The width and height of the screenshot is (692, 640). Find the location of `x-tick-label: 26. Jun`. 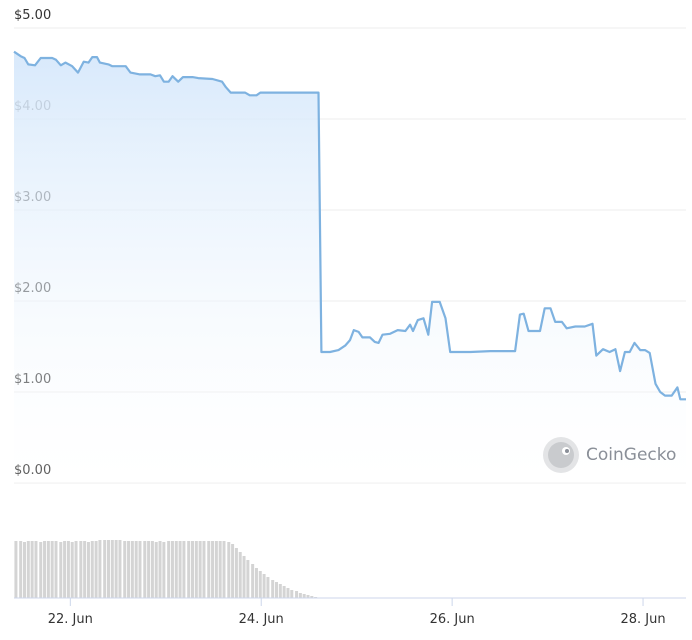

x-tick-label: 26. Jun is located at coordinates (452, 619).